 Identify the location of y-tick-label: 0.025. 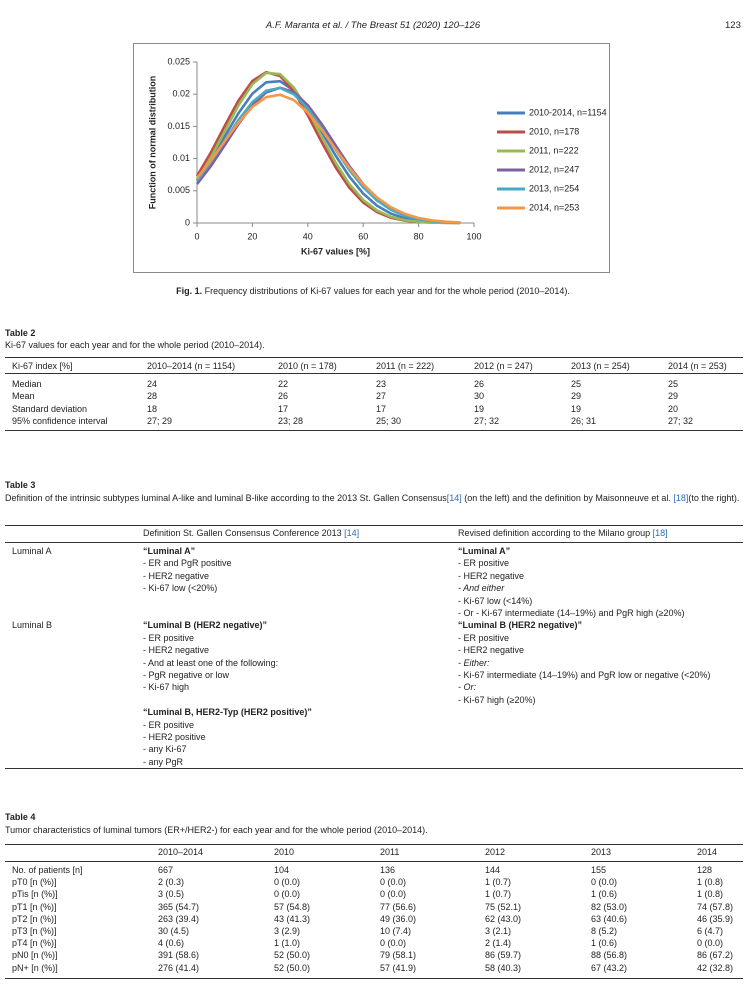
(178, 61).